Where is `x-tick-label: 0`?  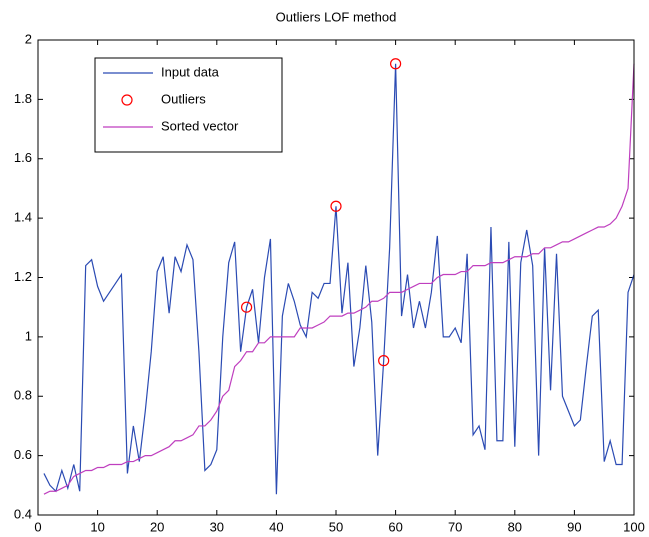 x-tick-label: 0 is located at coordinates (37, 526).